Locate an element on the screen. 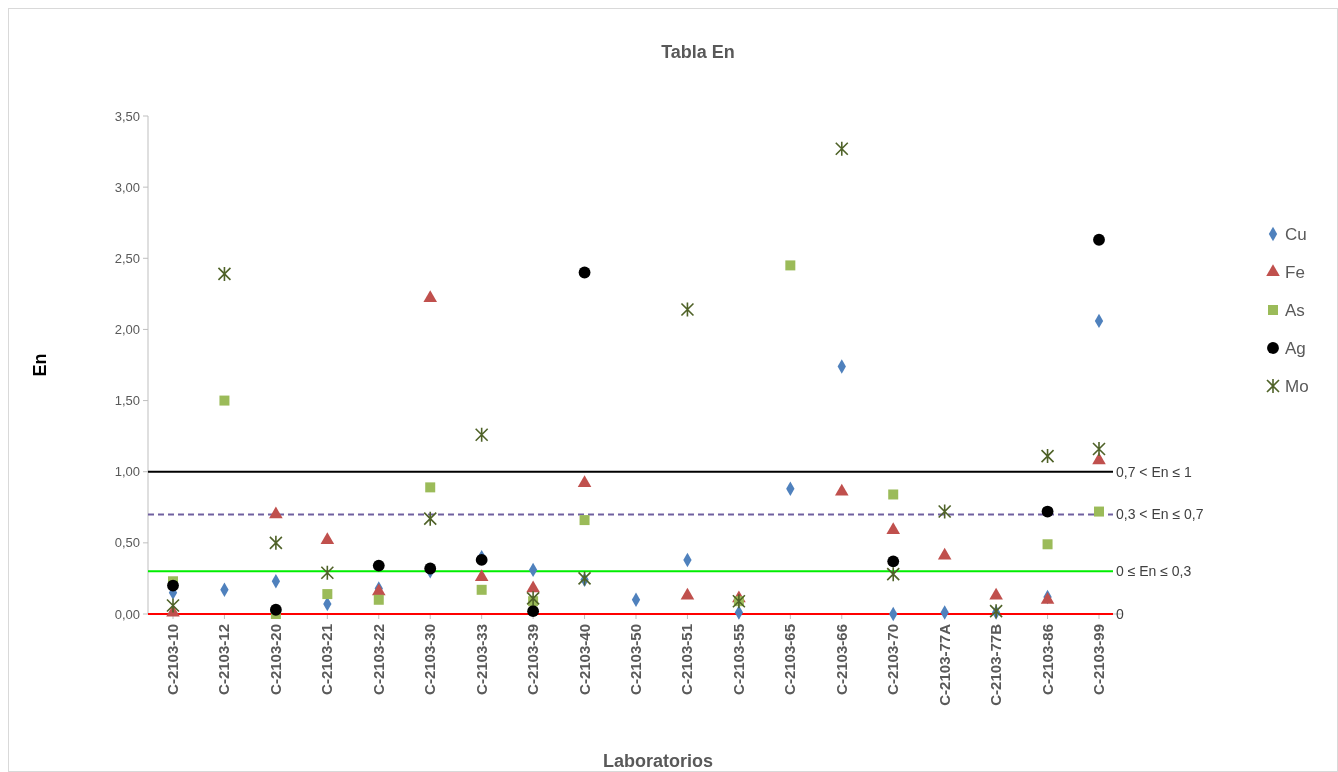  x-tick-label: C-2103-86 is located at coordinates (1047, 659).